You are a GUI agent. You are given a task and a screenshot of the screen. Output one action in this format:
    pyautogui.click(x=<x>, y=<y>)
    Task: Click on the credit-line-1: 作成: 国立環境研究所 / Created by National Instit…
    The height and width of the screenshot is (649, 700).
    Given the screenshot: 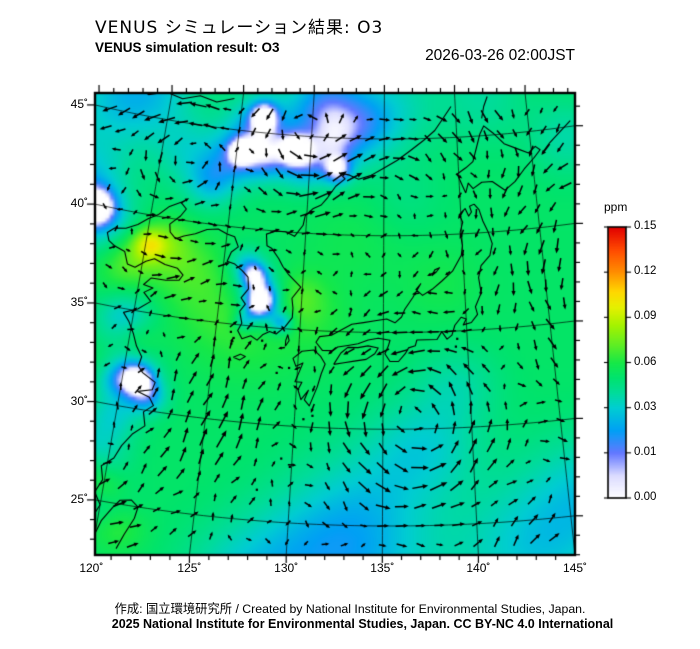 What is the action you would take?
    pyautogui.click(x=350, y=609)
    